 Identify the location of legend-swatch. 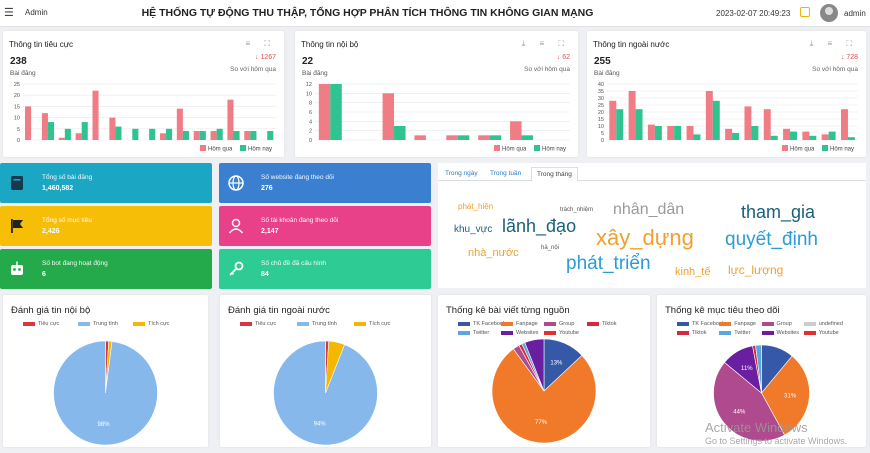
(243, 148).